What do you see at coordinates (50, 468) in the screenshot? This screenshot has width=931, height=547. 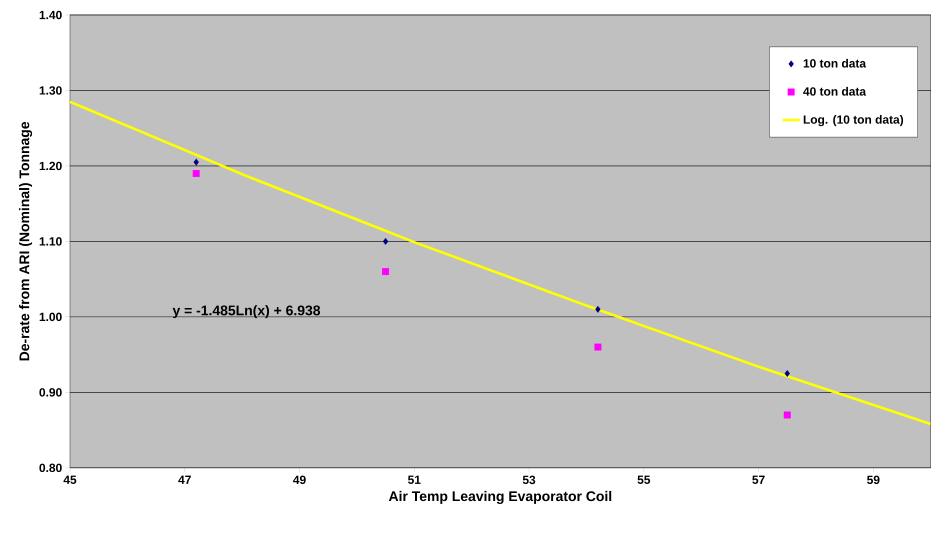 I see `y-tick-label: 0.80` at bounding box center [50, 468].